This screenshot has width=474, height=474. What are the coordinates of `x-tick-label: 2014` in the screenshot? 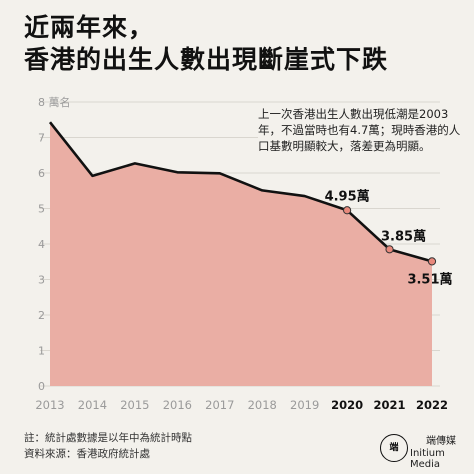 It's located at (92, 405).